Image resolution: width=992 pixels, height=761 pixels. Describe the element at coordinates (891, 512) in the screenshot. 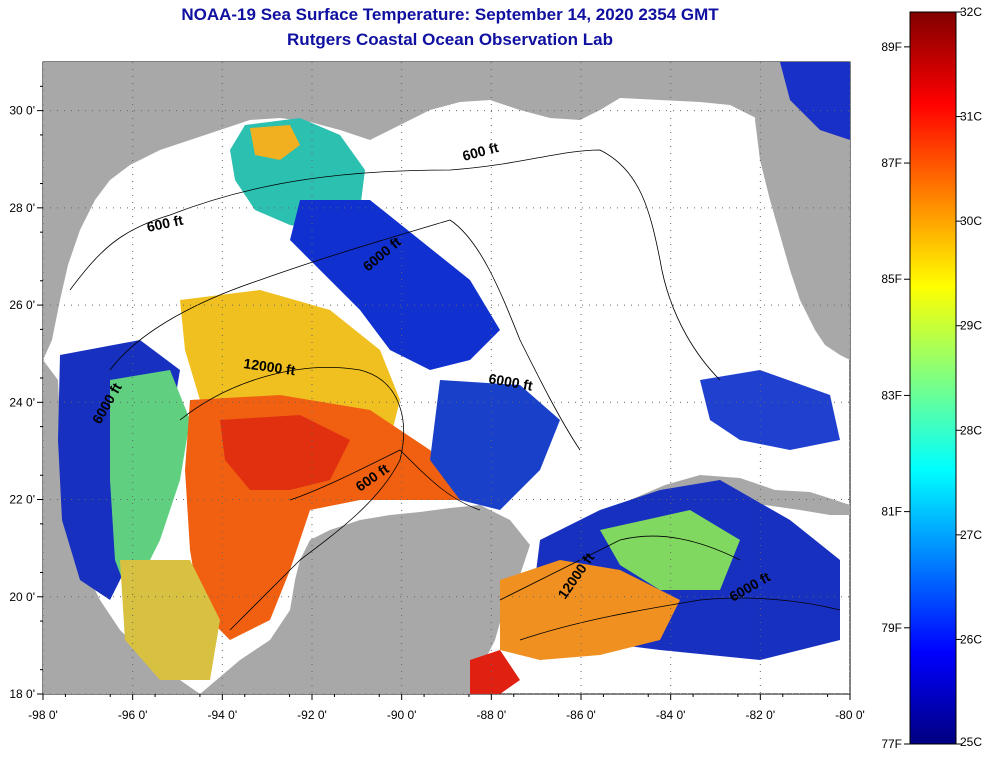

I see `colorbar-fahrenheit-label: 81F` at that location.